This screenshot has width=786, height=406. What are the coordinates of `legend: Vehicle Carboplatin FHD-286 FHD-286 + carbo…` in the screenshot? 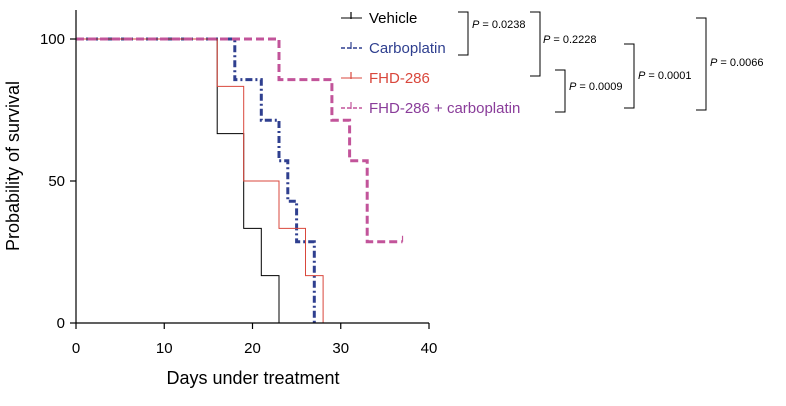 It's located at (430, 63).